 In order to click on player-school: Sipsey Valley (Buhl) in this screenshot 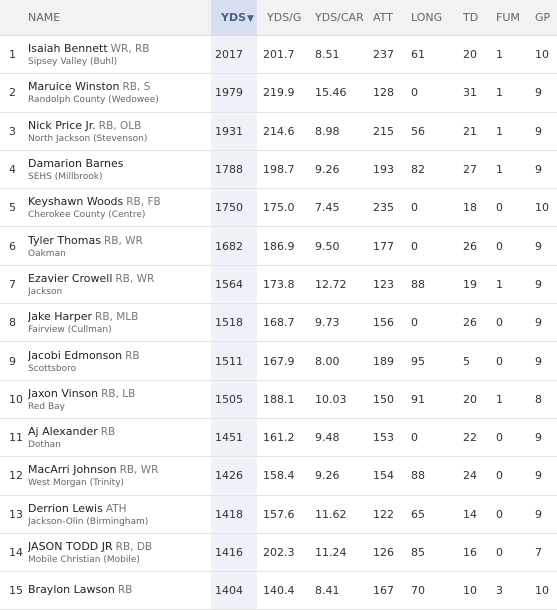, I will do `click(73, 62)`.